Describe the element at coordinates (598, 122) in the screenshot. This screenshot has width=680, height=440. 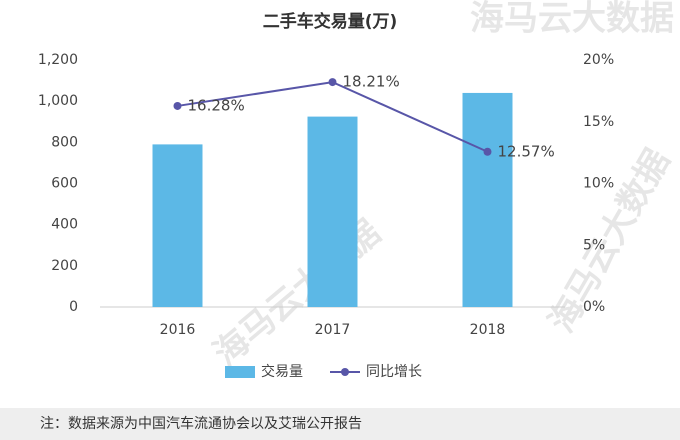
I see `y2-tick-label: 15%` at that location.